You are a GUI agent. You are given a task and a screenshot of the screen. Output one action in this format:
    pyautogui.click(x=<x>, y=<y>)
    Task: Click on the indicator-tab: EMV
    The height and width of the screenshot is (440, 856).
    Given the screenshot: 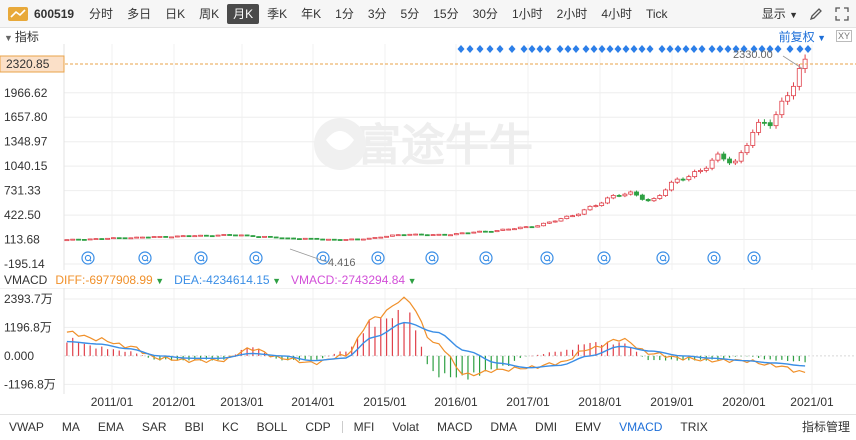 What is the action you would take?
    pyautogui.click(x=588, y=426)
    